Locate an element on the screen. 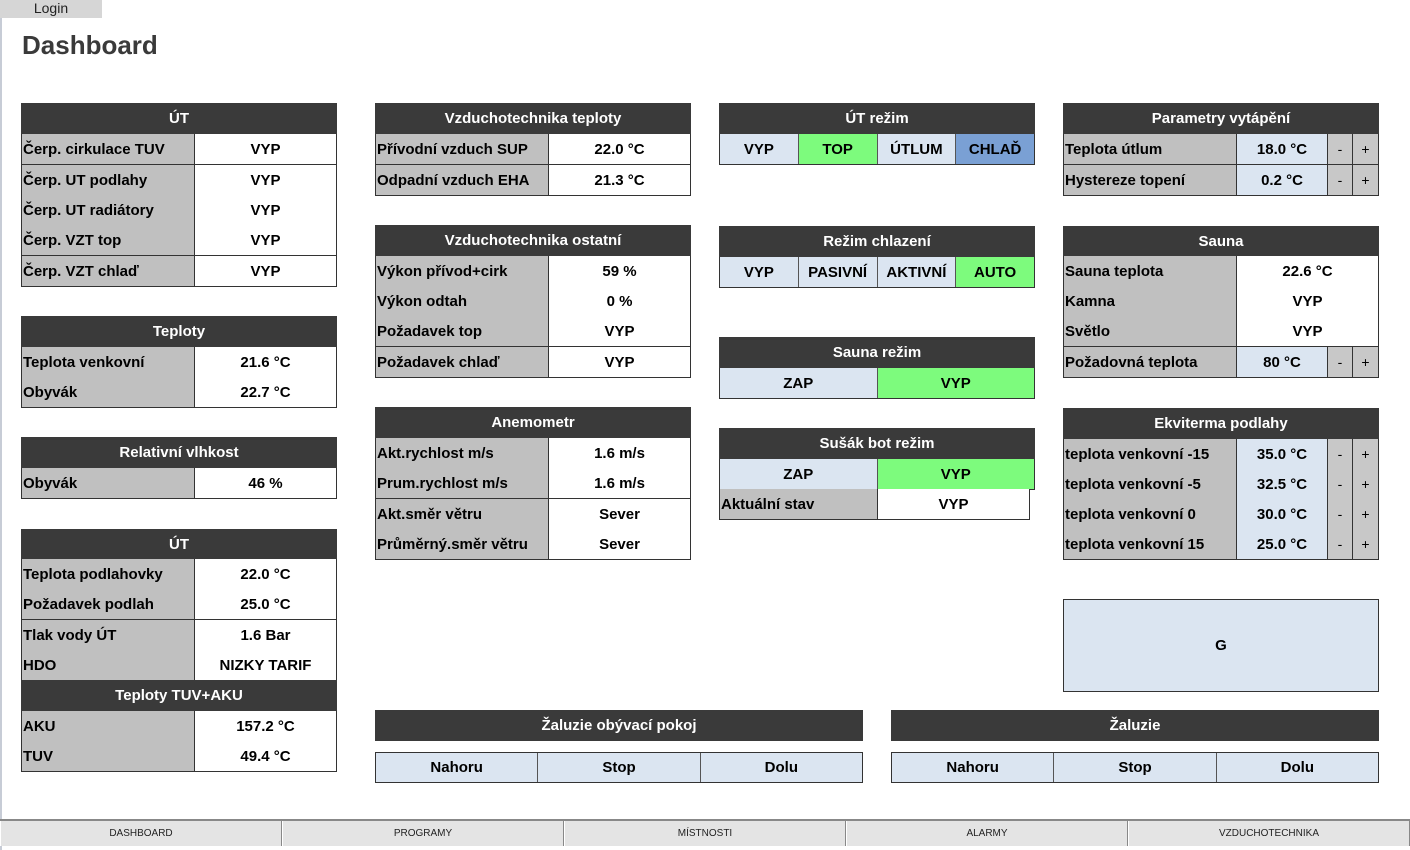  row-label: Světlo is located at coordinates (1150, 331).